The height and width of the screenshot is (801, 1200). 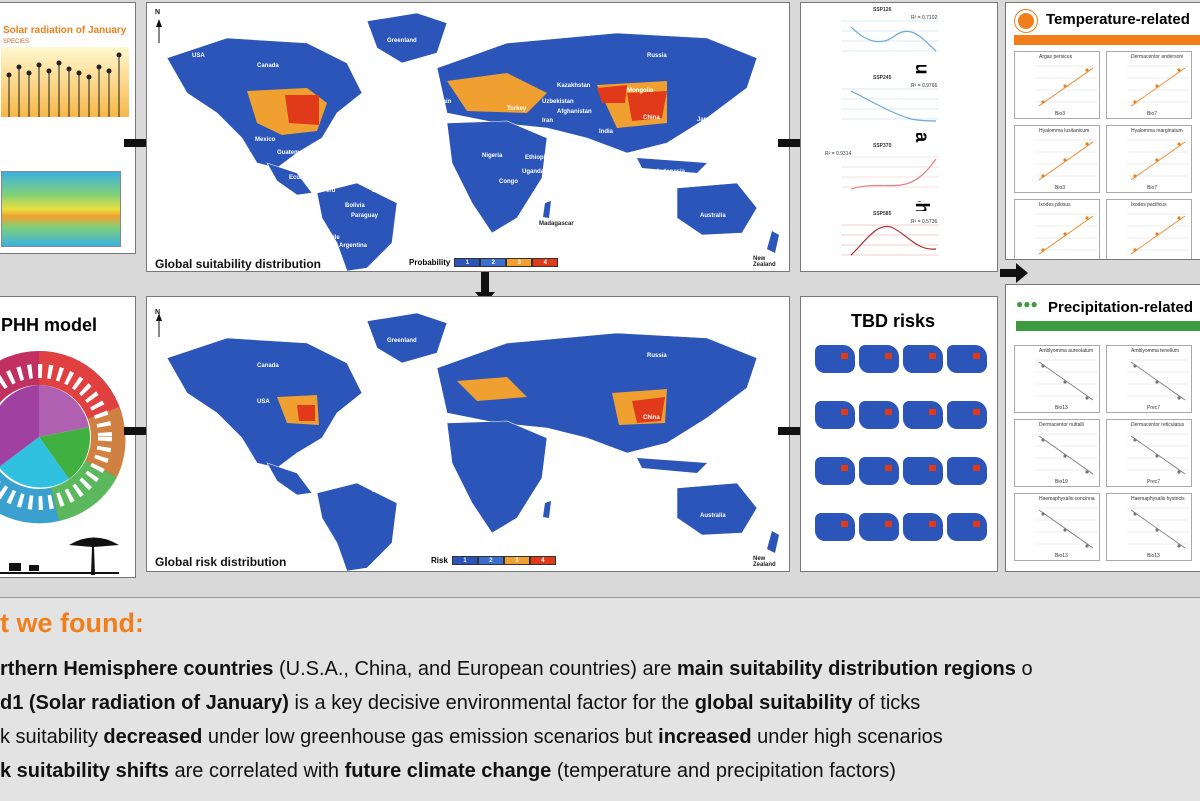 What do you see at coordinates (158, 12) in the screenshot?
I see `north-label: N` at bounding box center [158, 12].